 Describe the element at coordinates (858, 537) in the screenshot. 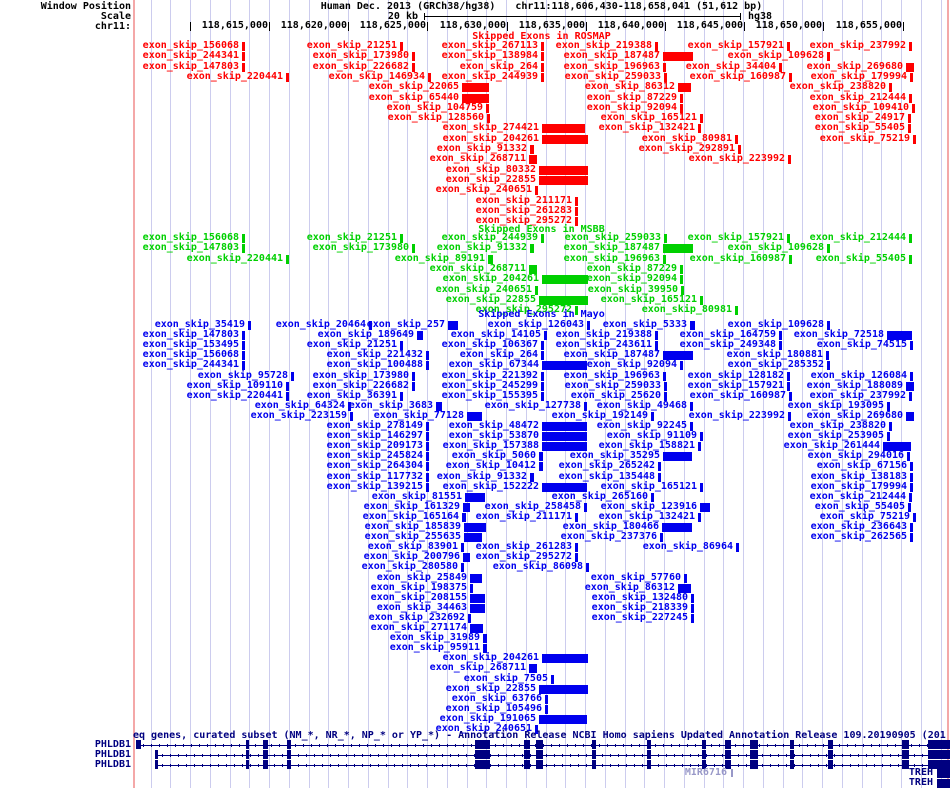

I see `exon-skip-label: exon_skip_262565` at that location.